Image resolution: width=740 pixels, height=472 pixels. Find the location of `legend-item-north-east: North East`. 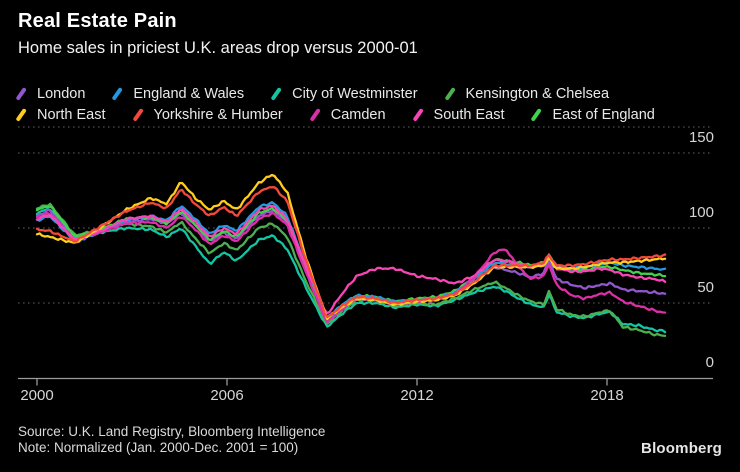

legend-item-north-east: North East is located at coordinates (60, 115).